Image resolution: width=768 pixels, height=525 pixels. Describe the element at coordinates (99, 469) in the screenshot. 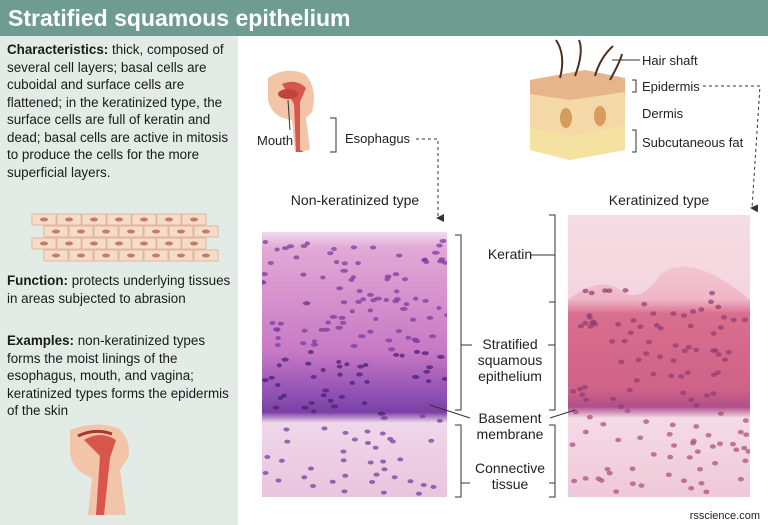

I see `throat-illustration` at that location.